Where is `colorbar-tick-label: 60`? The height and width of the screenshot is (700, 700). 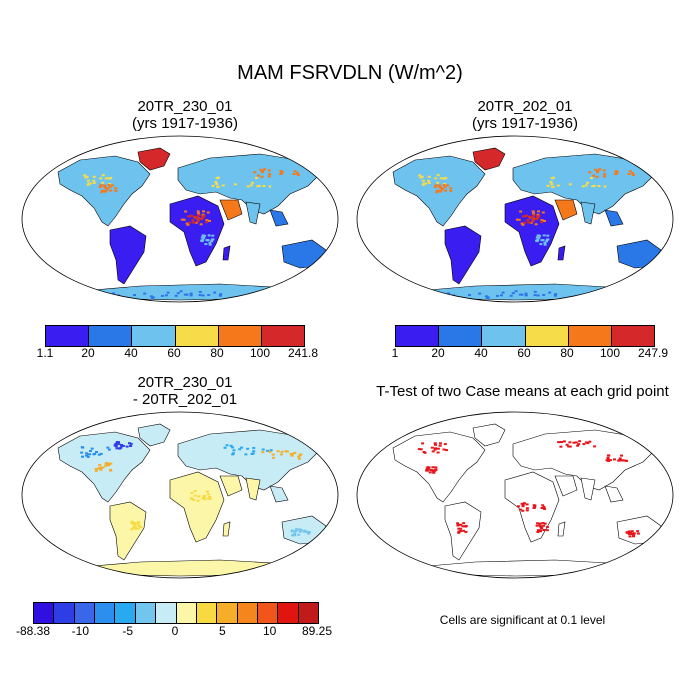
colorbar-tick-label: 60 is located at coordinates (524, 353).